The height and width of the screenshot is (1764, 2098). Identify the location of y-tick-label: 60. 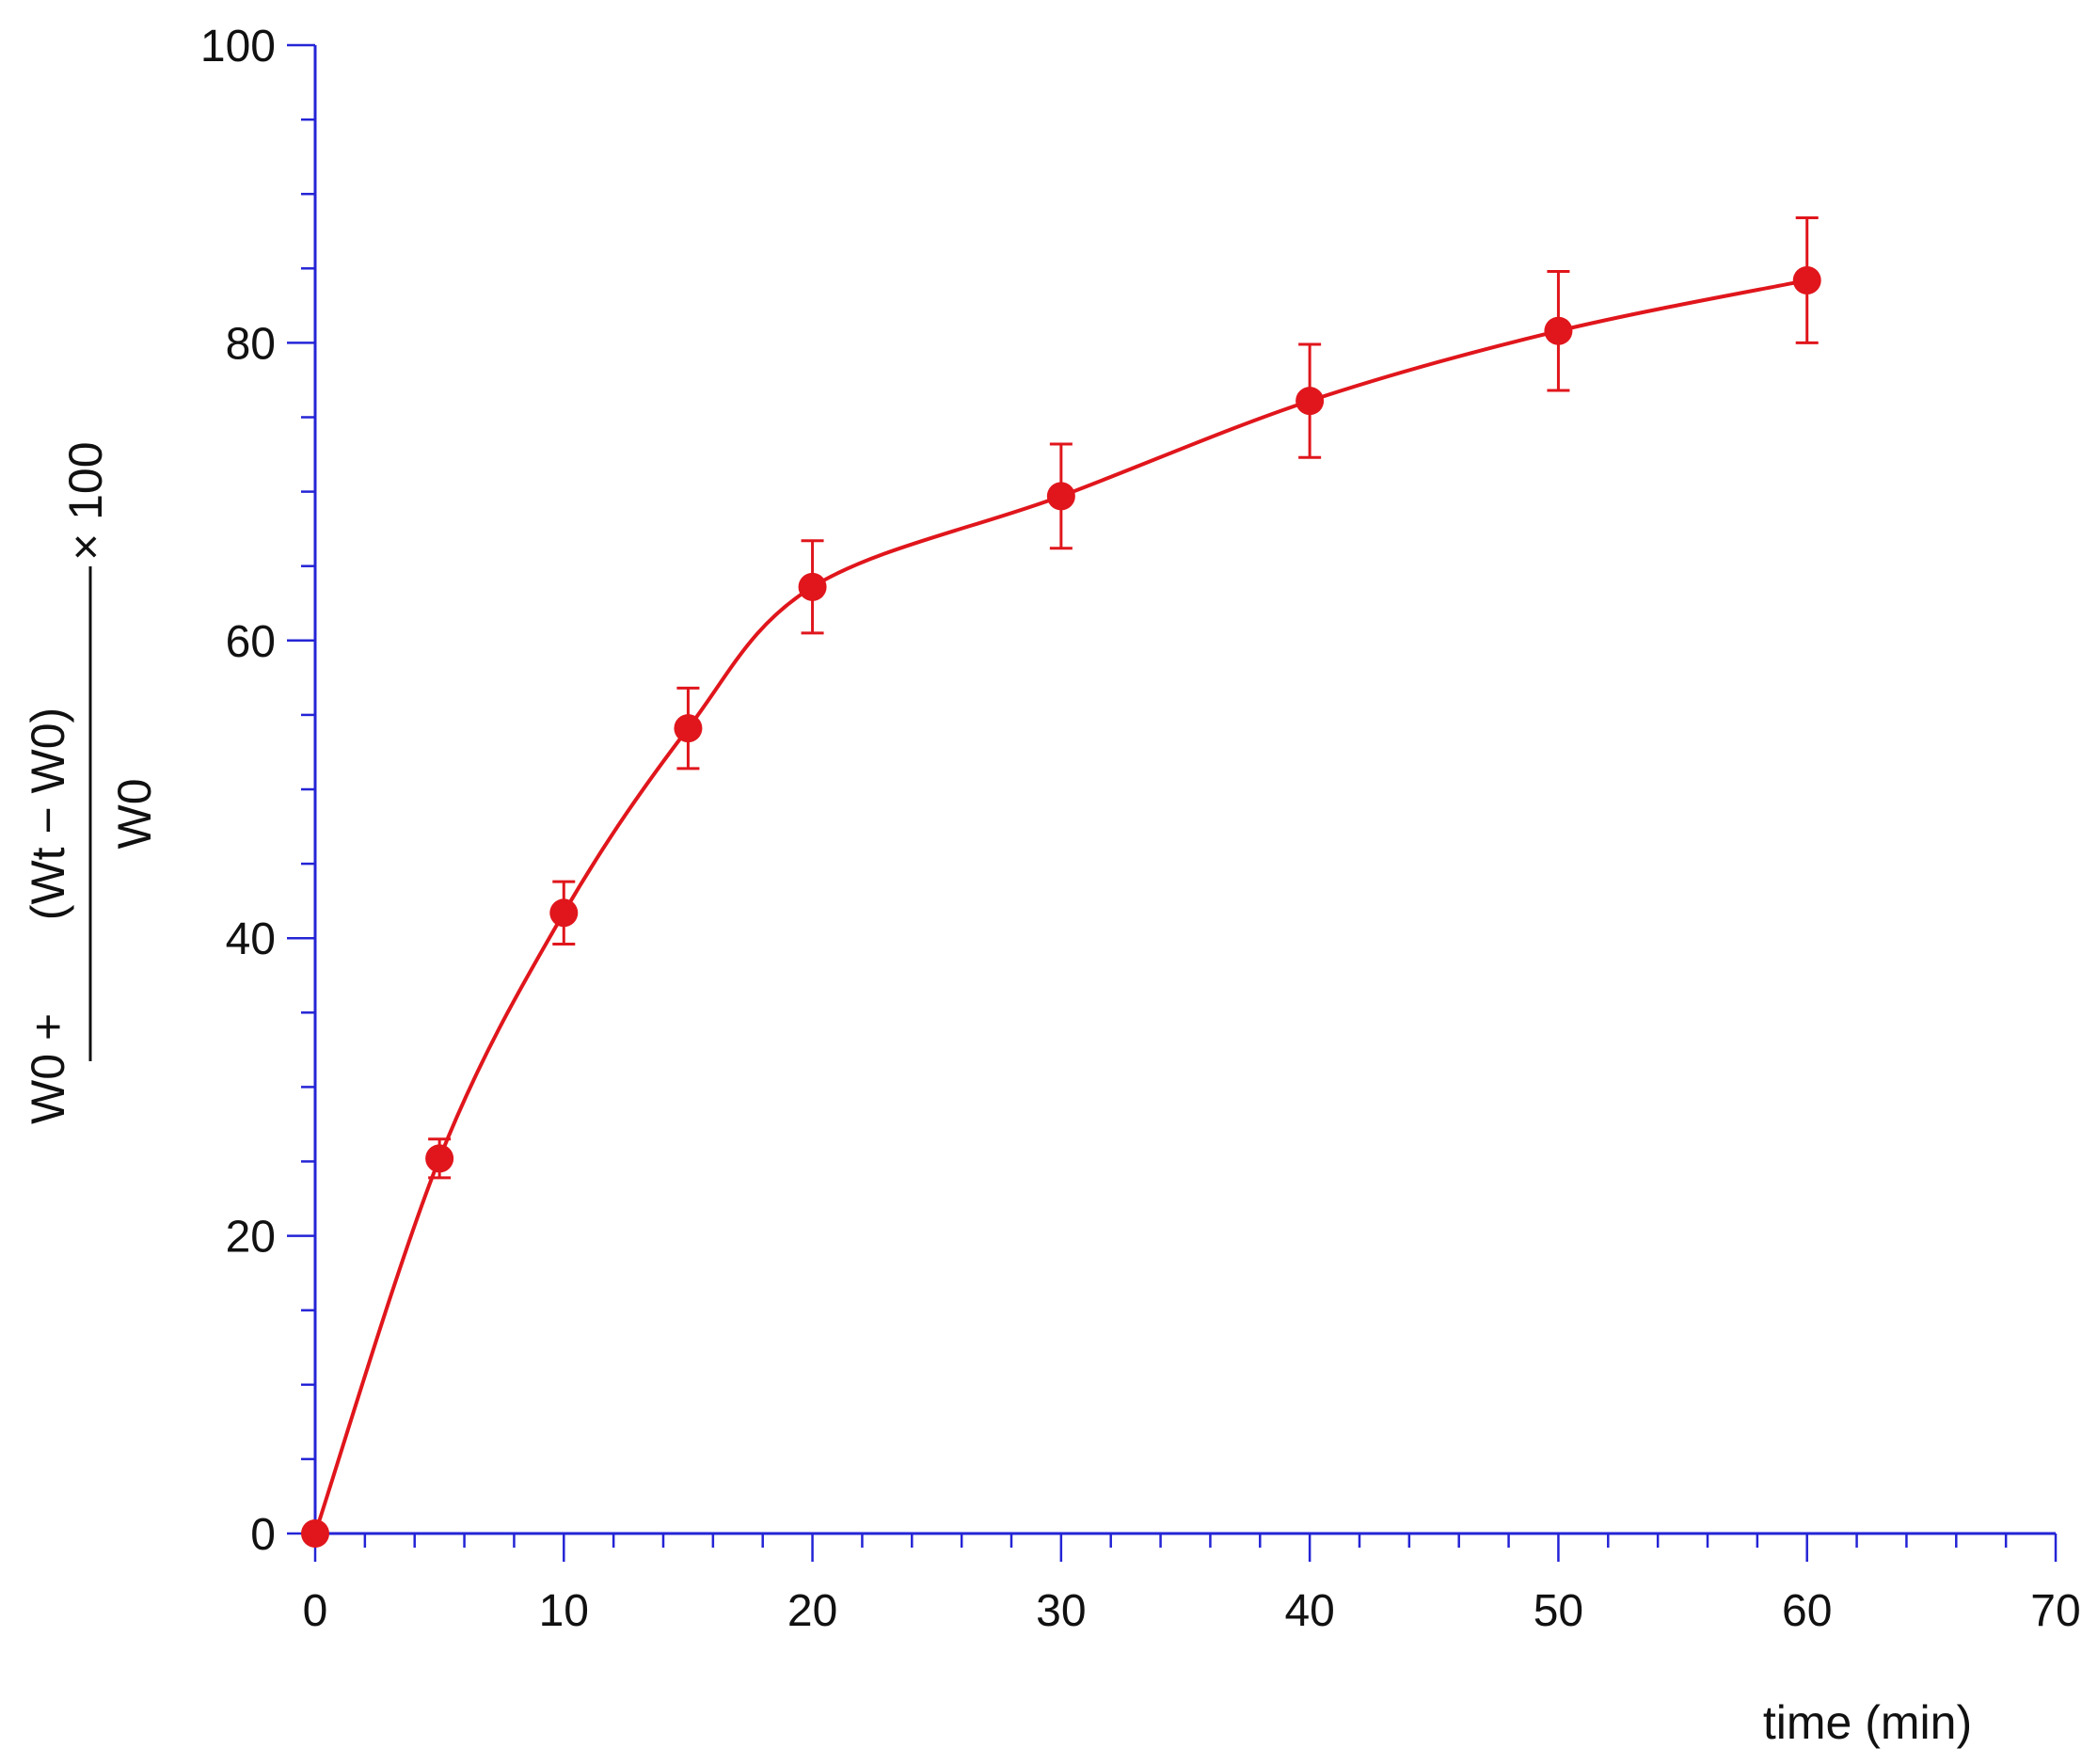
(251, 642).